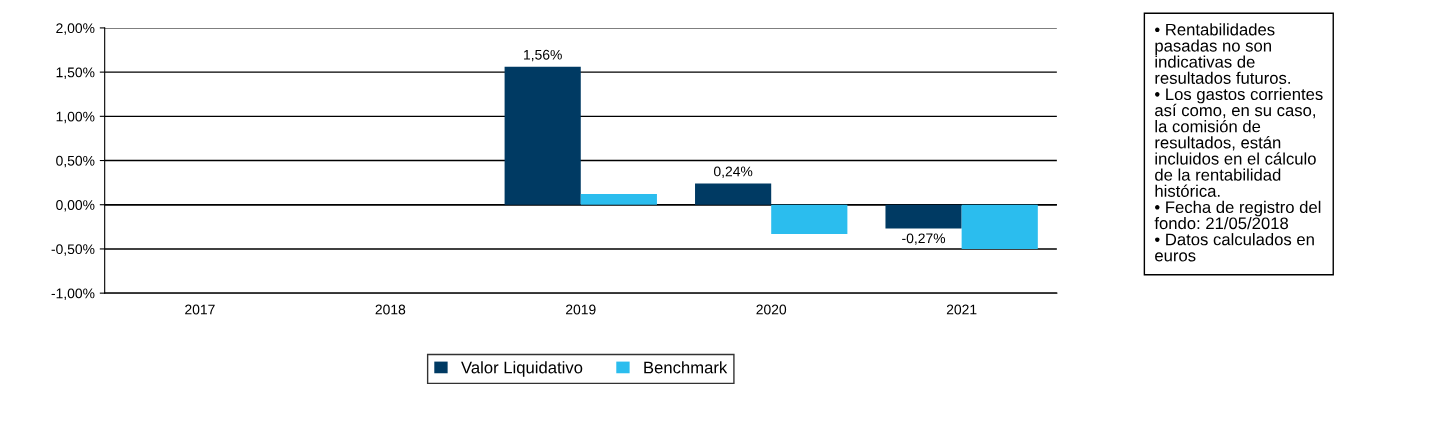 The height and width of the screenshot is (423, 1434). Describe the element at coordinates (75, 73) in the screenshot. I see `y-tick-label: 1,50%` at that location.